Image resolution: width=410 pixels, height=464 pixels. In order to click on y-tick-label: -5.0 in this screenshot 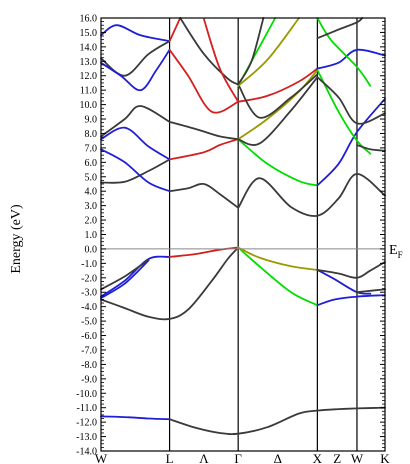, I will do `click(89, 322)`.